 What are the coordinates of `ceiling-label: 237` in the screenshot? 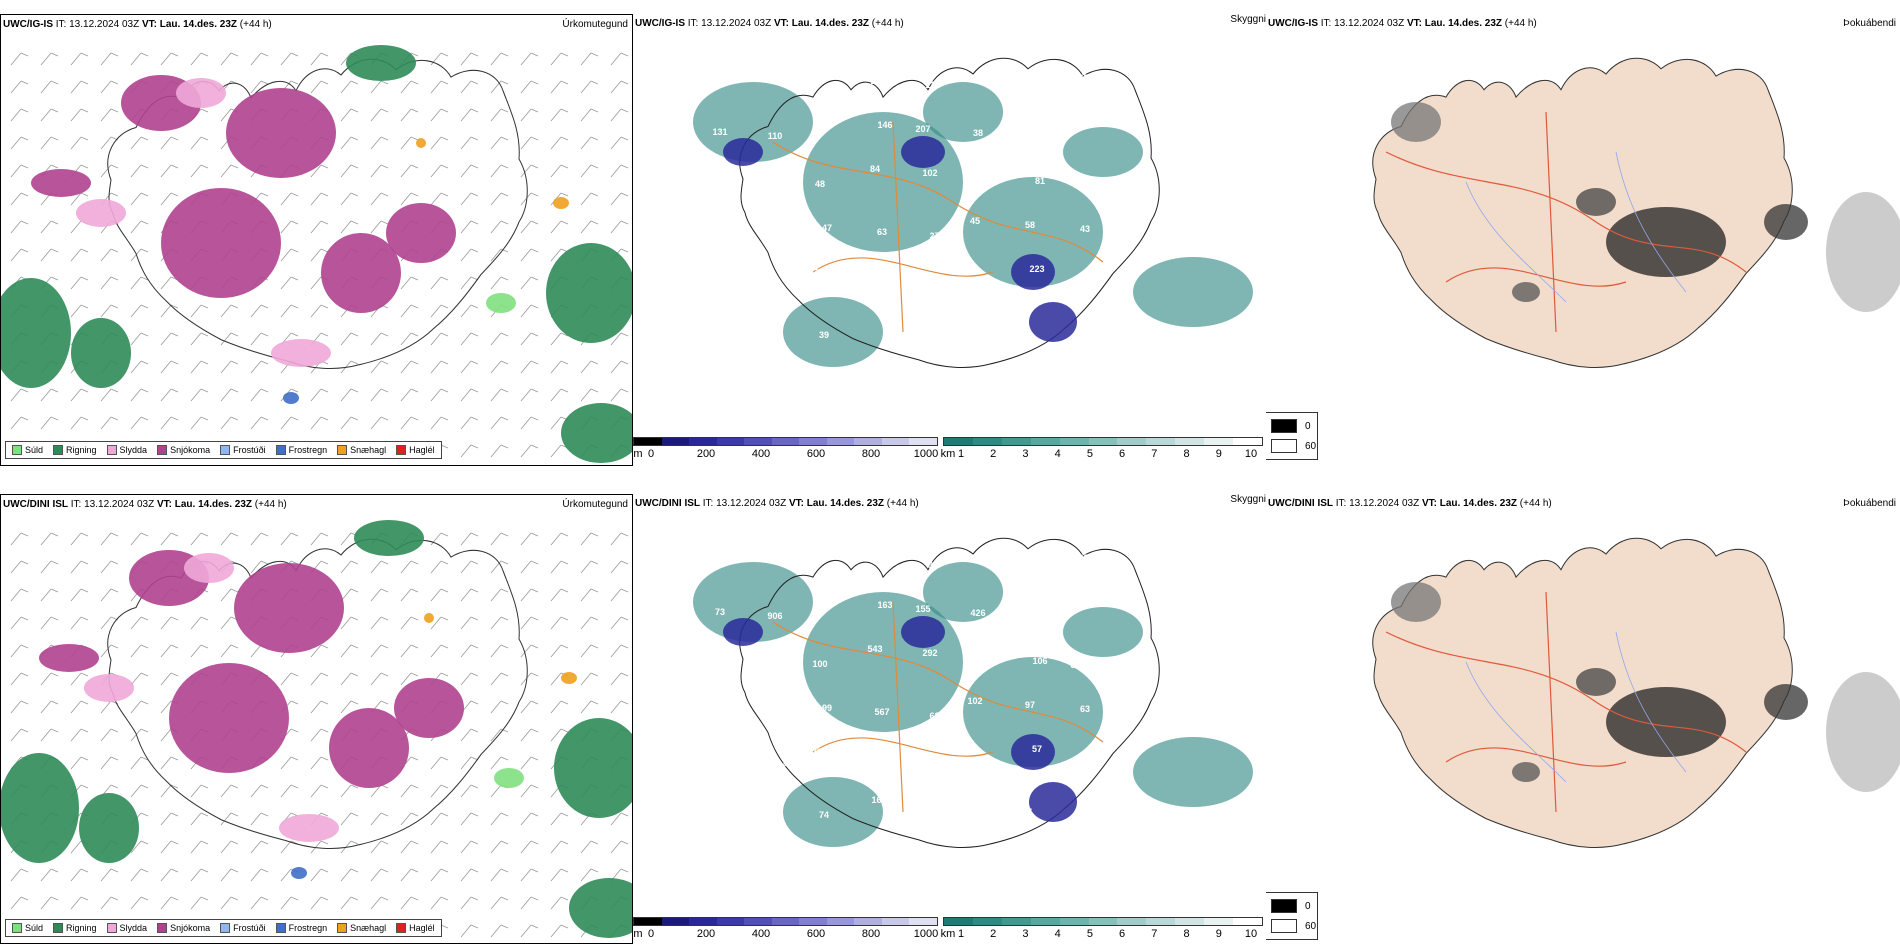 It's located at (767, 553).